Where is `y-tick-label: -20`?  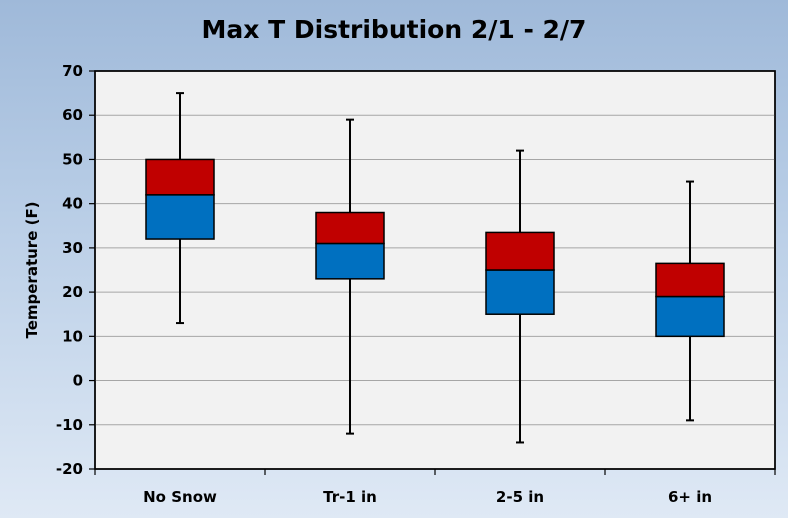 y-tick-label: -20 is located at coordinates (69, 469).